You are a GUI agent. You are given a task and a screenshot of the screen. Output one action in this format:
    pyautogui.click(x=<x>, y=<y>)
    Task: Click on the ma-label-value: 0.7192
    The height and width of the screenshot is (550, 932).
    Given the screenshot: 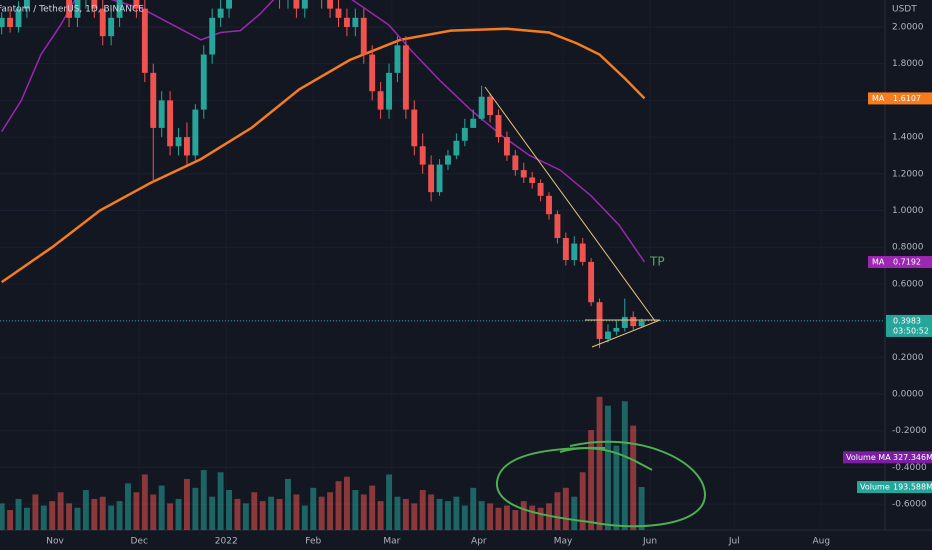 What is the action you would take?
    pyautogui.click(x=907, y=262)
    